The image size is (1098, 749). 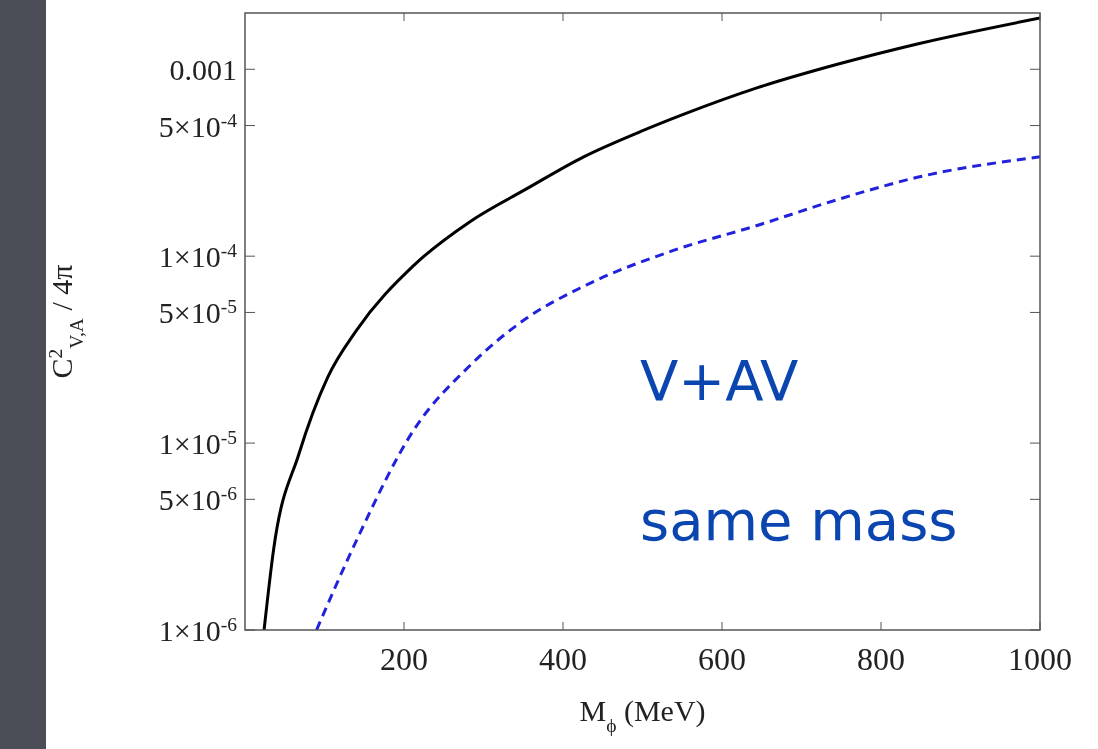 I want to click on y-tick-label: 1×10$^{-4}$, so click(x=198, y=256).